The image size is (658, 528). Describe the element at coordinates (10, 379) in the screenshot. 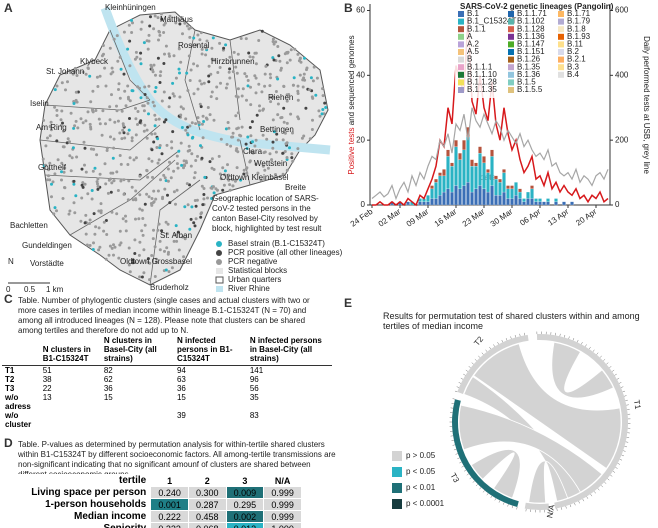

I see `table-cell: T2` at that location.